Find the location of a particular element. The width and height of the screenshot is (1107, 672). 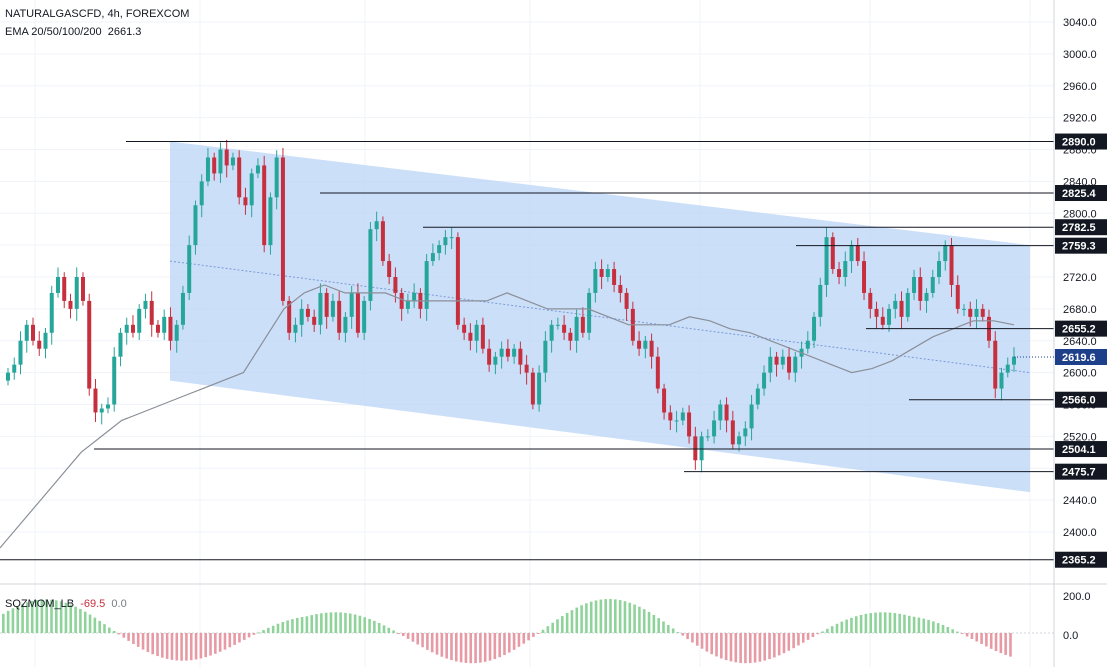

osc-tick-label: 200.0 is located at coordinates (1077, 597).